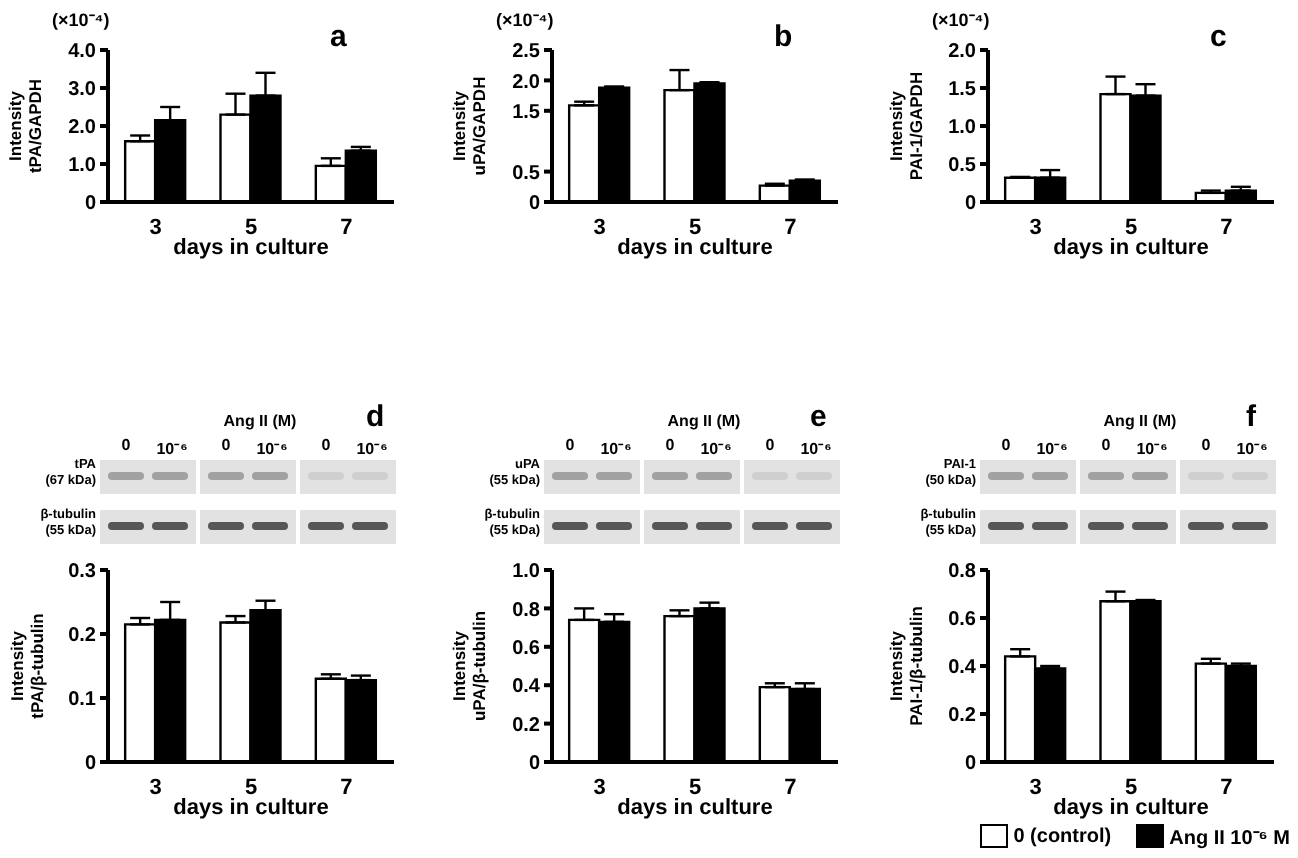  I want to click on chart-title: a, so click(338, 37).